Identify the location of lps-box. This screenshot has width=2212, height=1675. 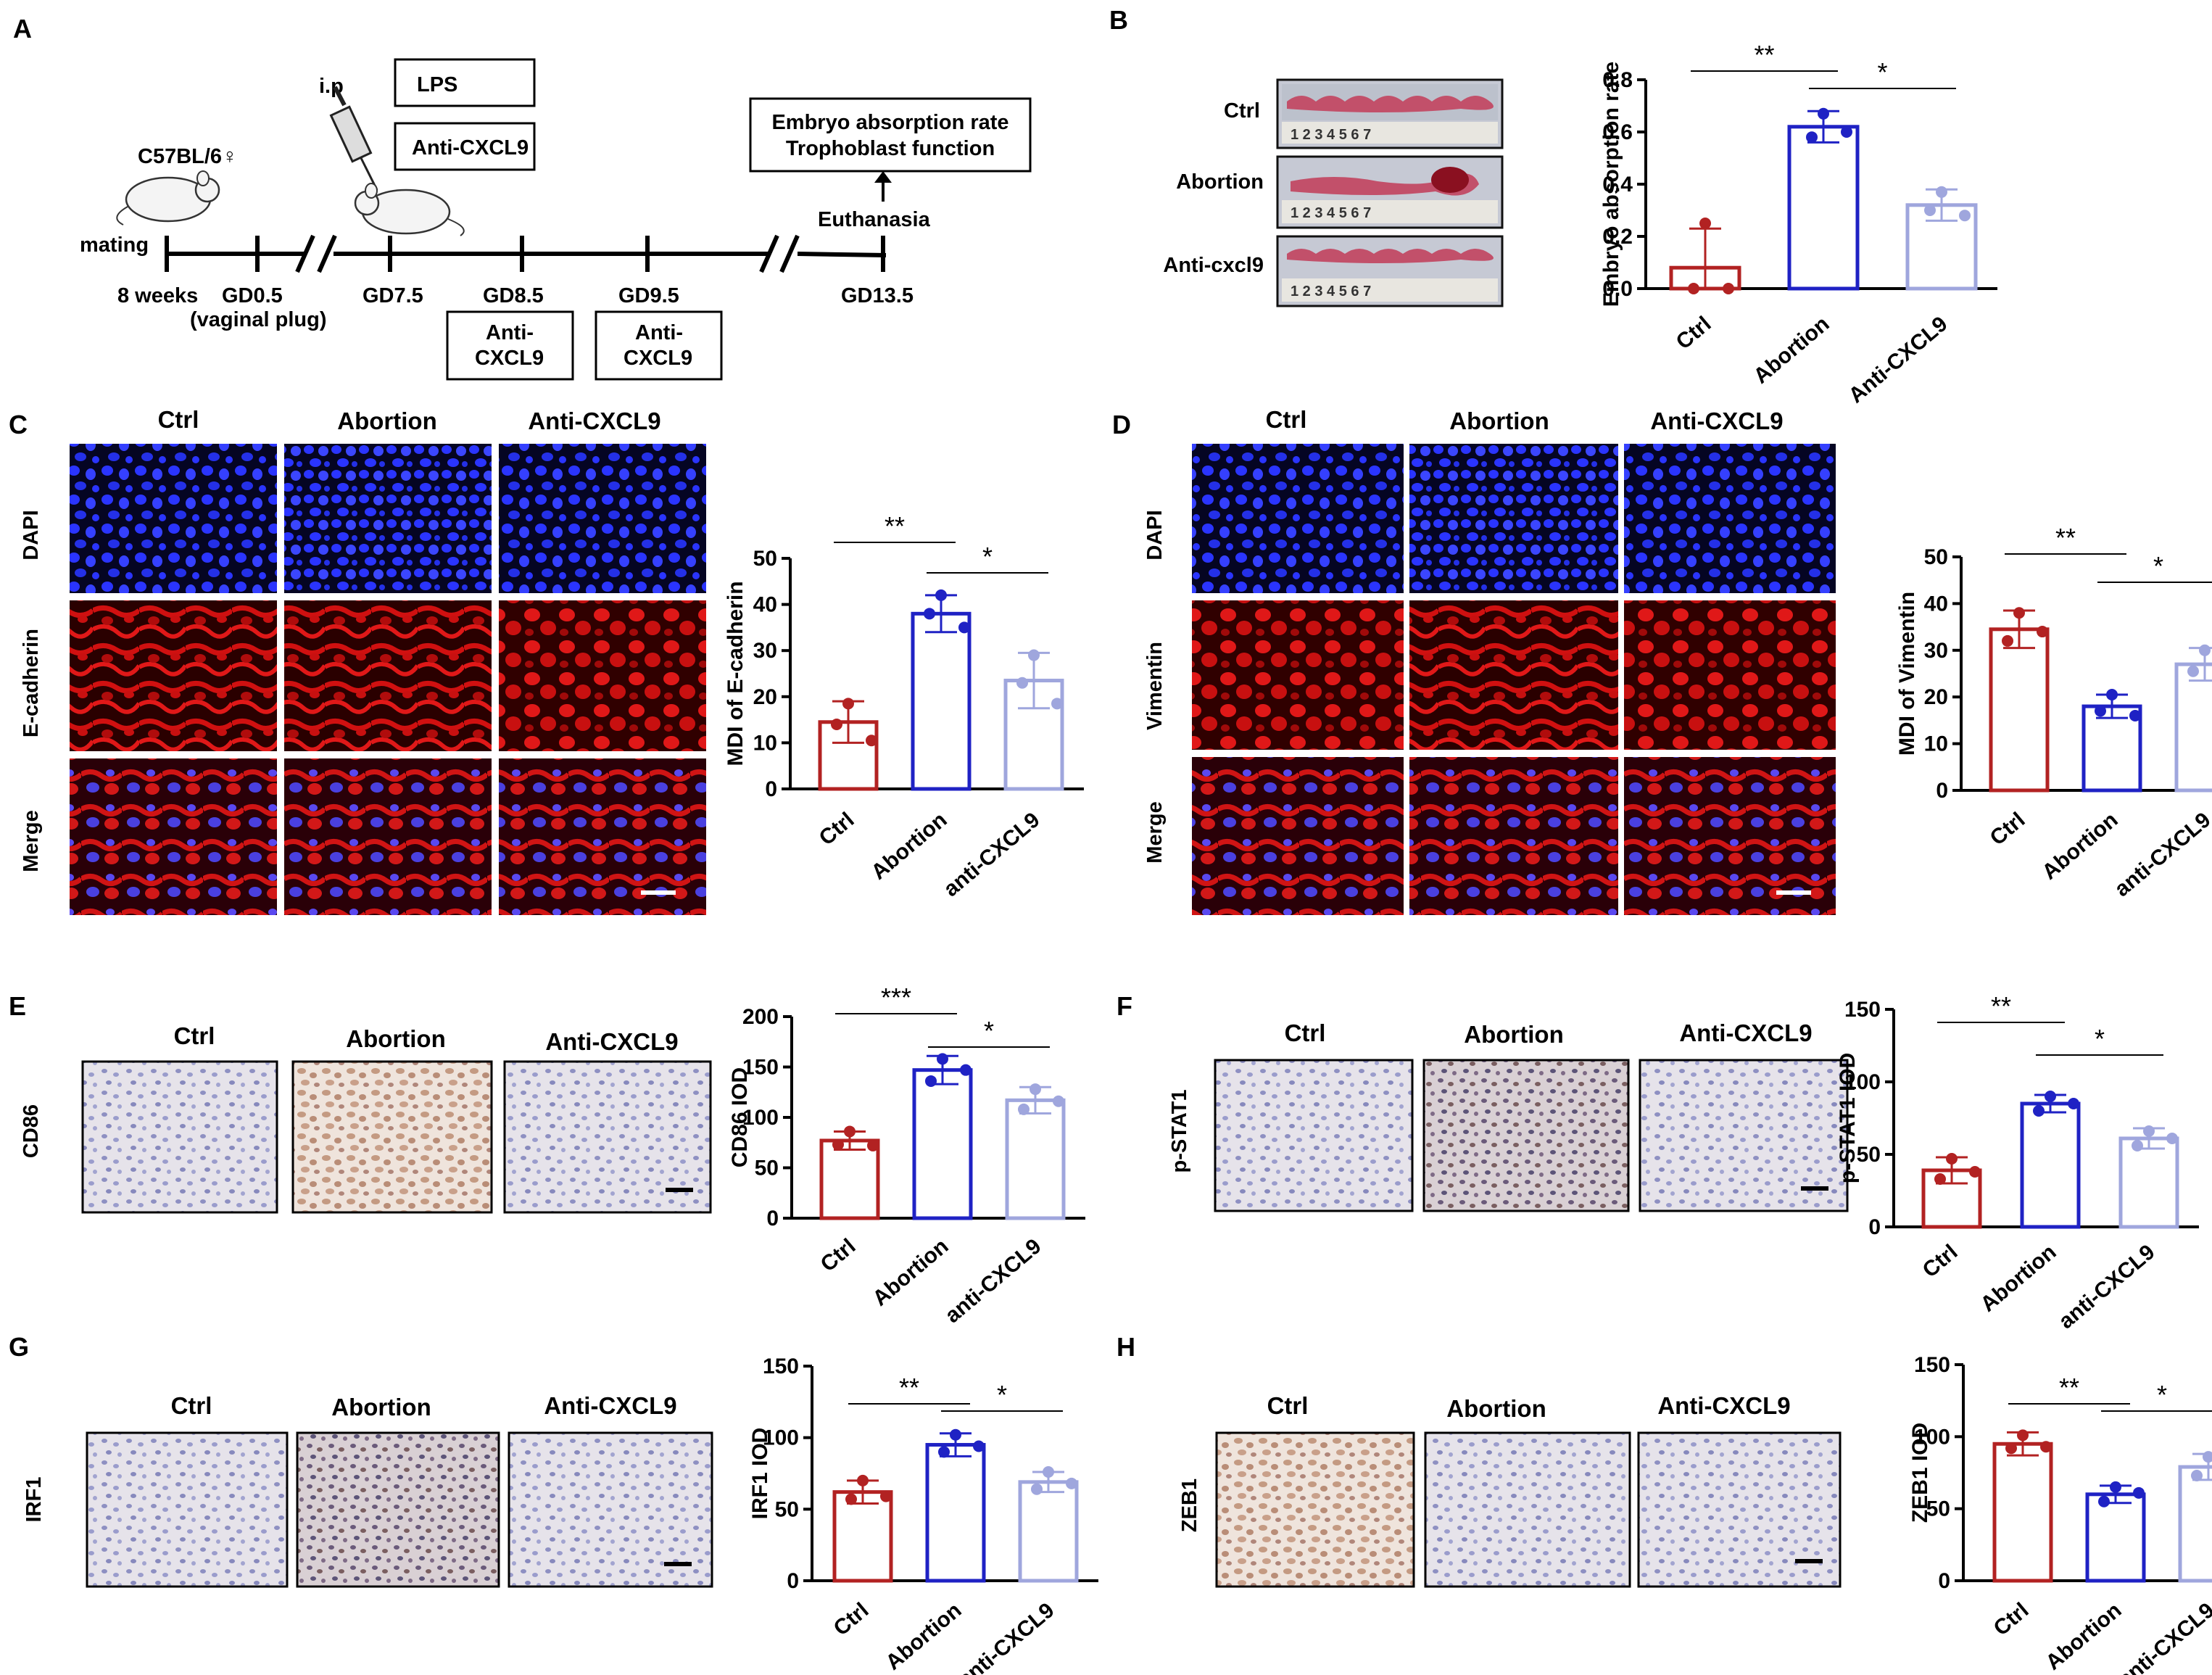
(465, 82).